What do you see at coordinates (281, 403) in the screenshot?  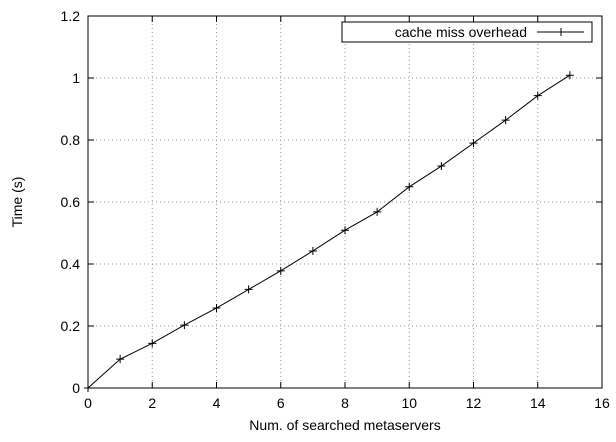 I see `x-tick-label: 6` at bounding box center [281, 403].